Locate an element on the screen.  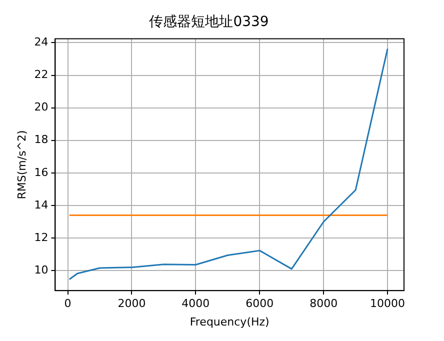
x-axis-title: Frequency(Hz) is located at coordinates (230, 321).